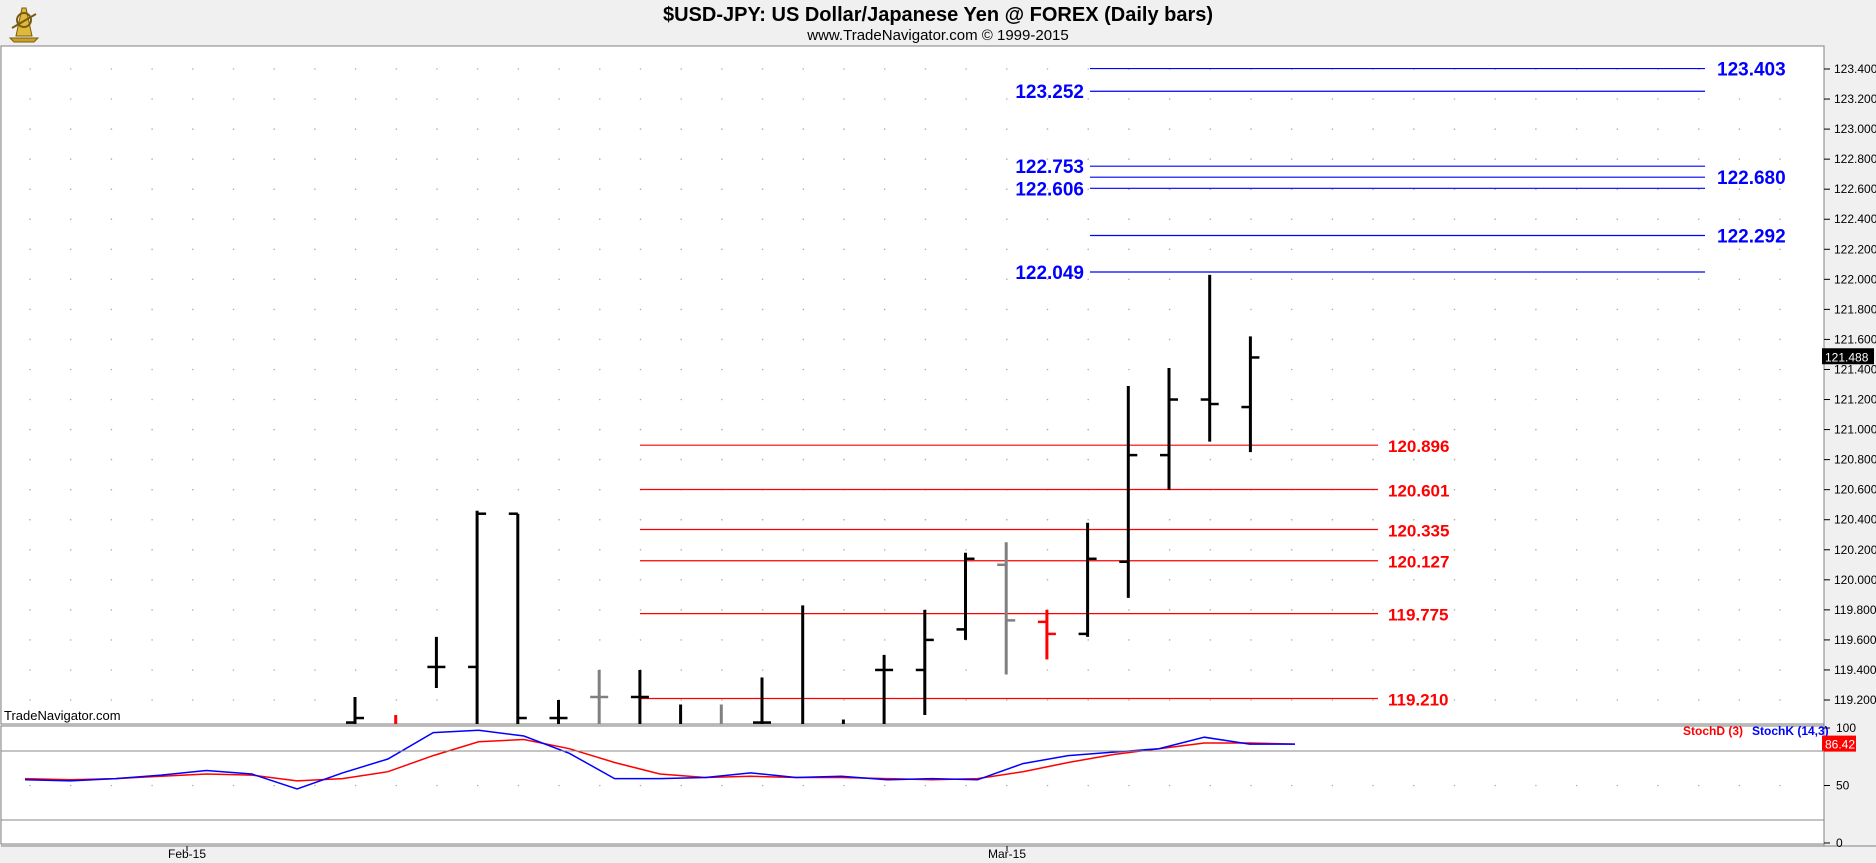 Image resolution: width=1876 pixels, height=863 pixels. I want to click on resistance-label: 122.049, so click(1049, 273).